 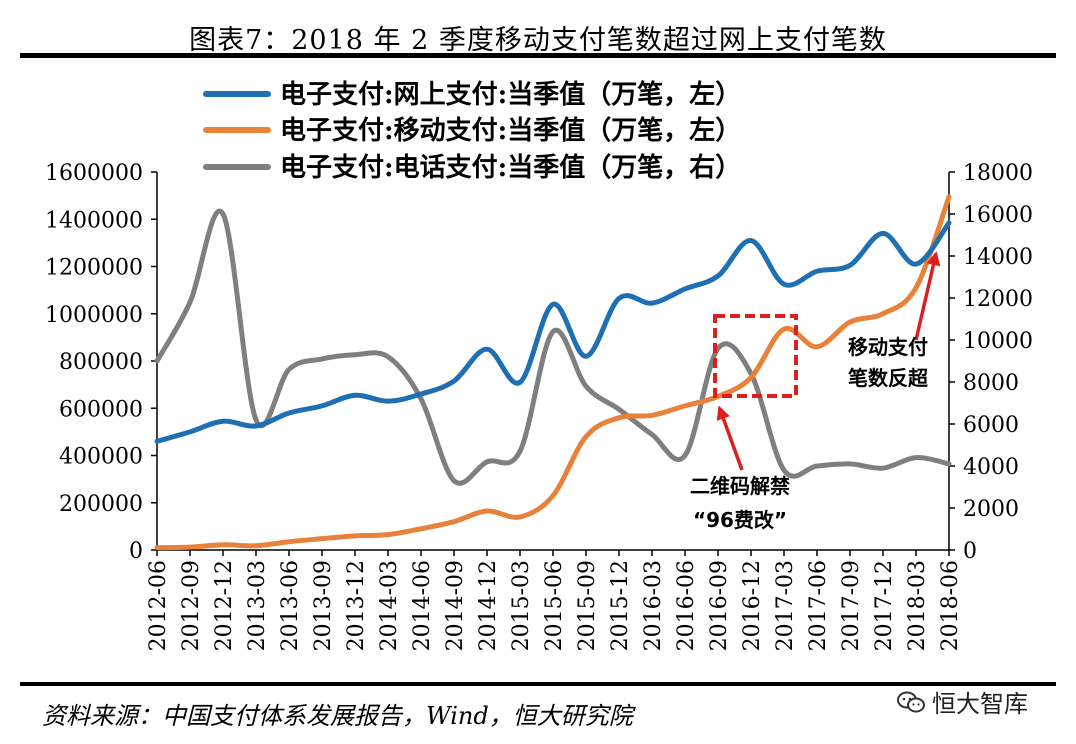 What do you see at coordinates (927, 296) in the screenshot?
I see `arrow-mobile-overtake` at bounding box center [927, 296].